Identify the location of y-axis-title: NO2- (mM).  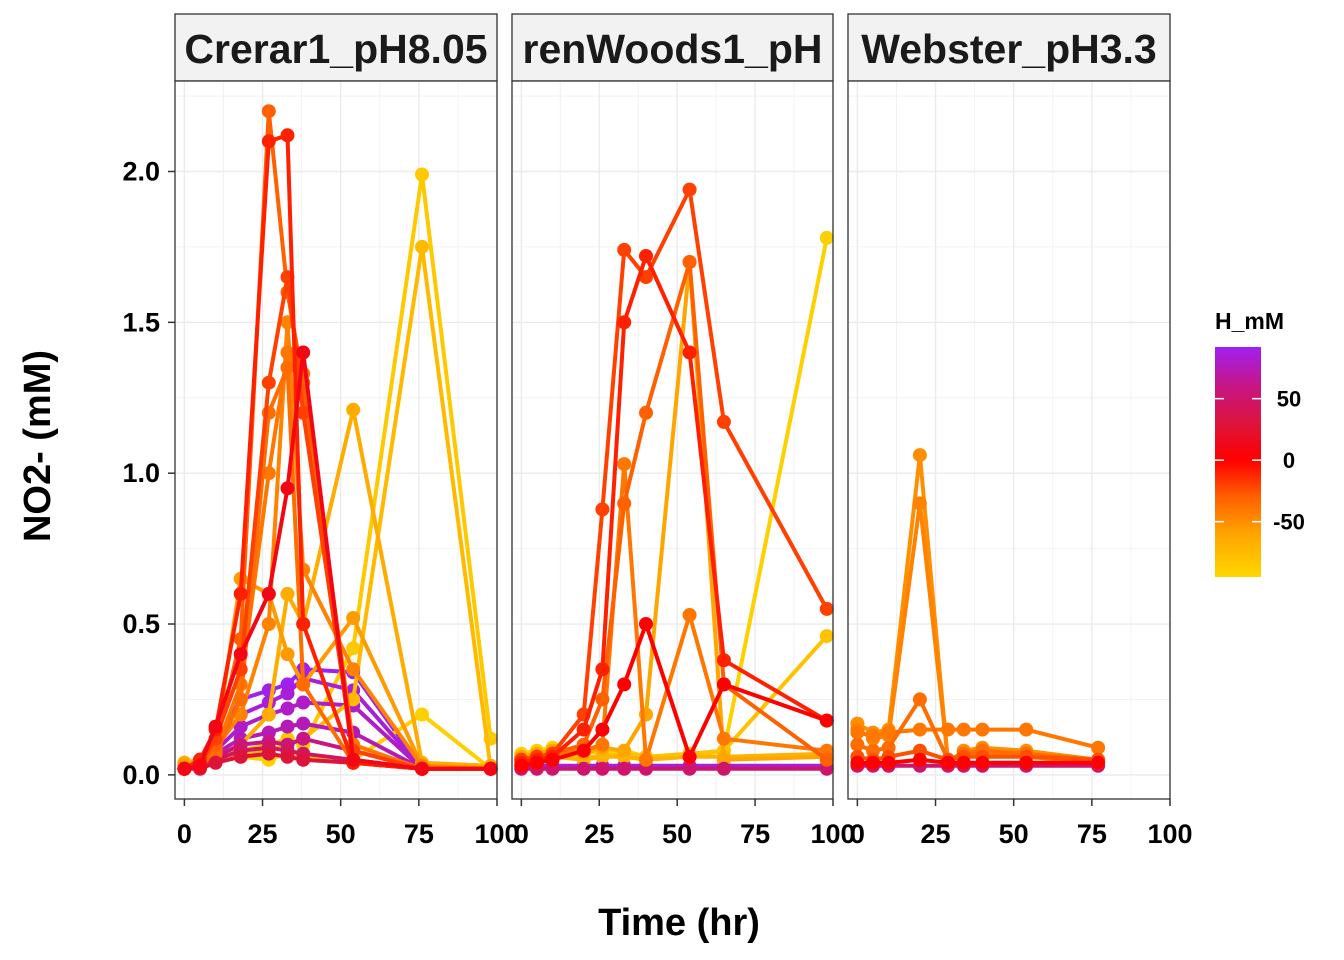
(38, 446).